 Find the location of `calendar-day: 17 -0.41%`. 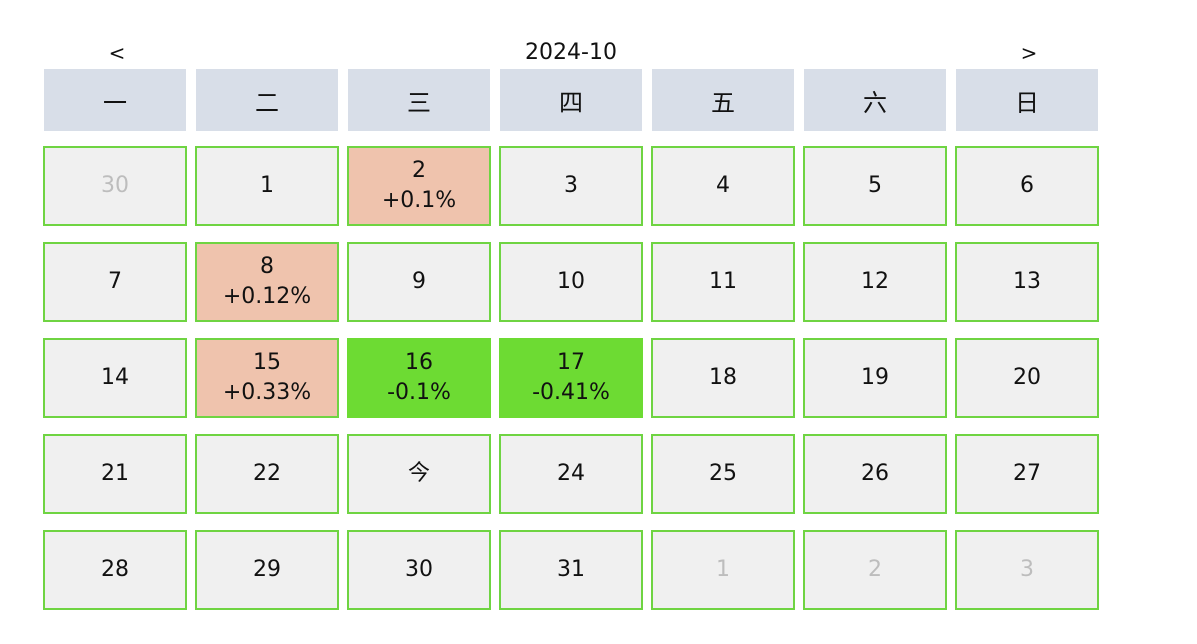

calendar-day: 17 -0.41% is located at coordinates (571, 378).